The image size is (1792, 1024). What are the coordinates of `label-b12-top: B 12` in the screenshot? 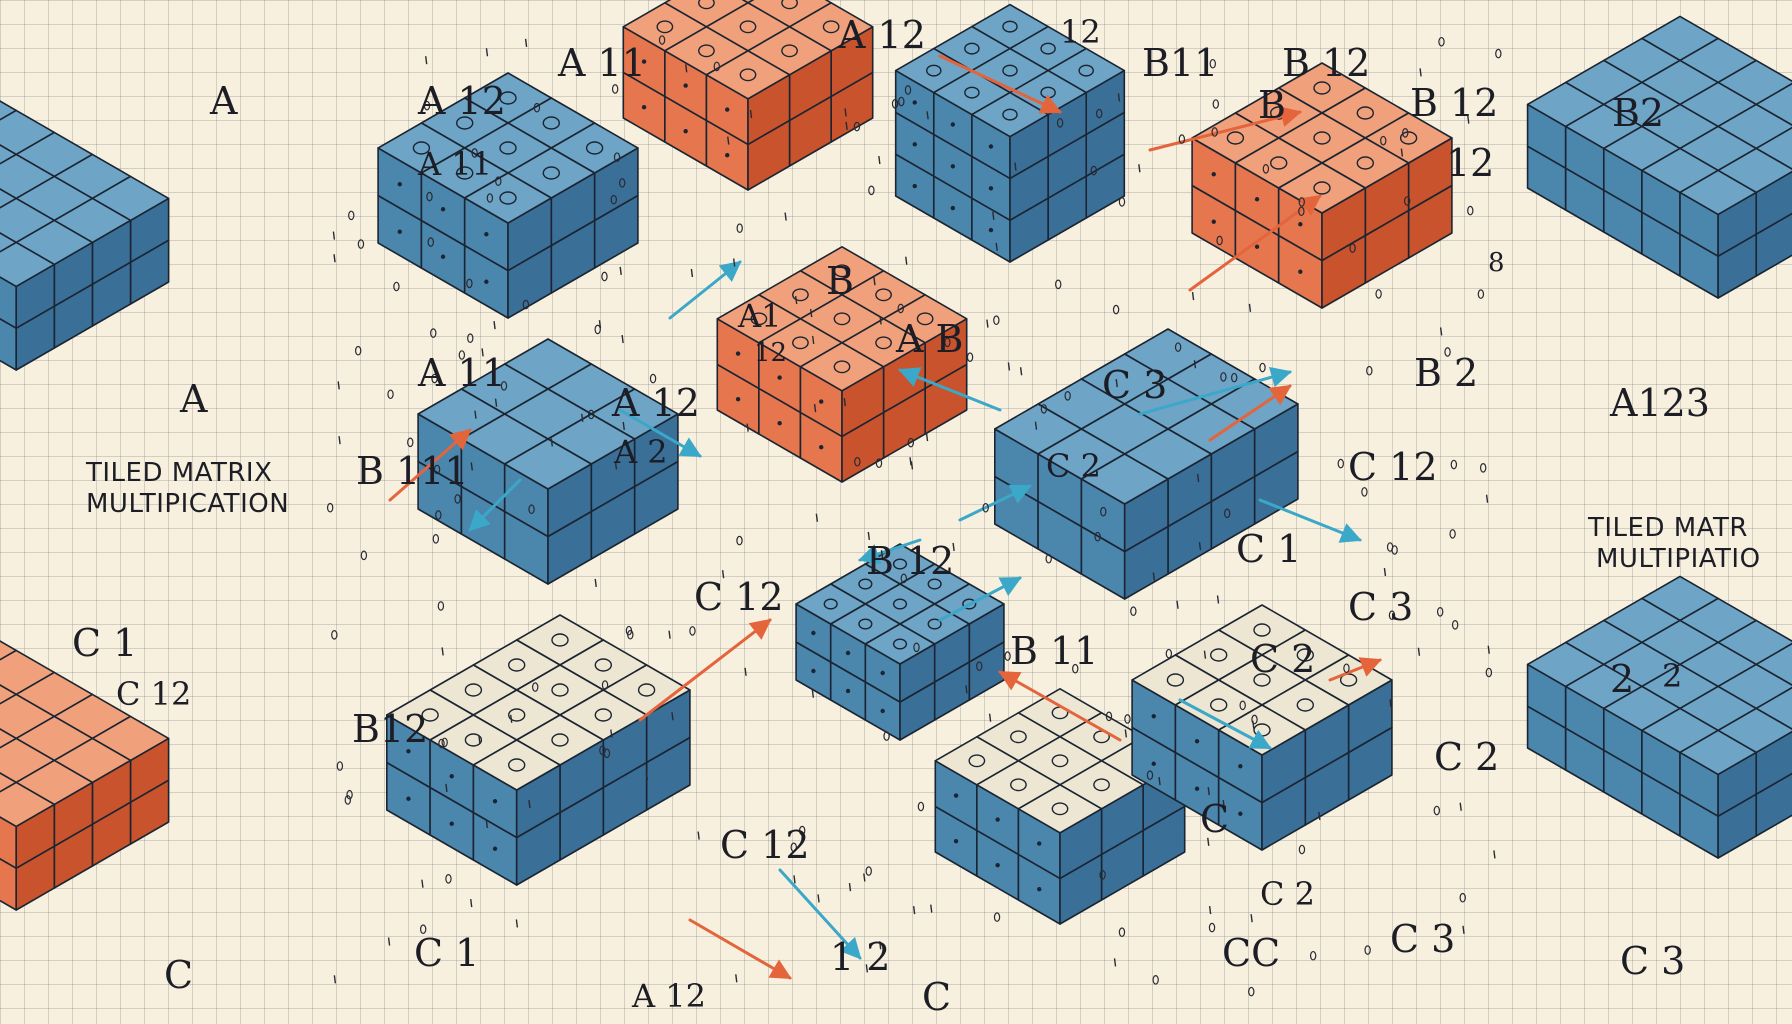 It's located at (1326, 63).